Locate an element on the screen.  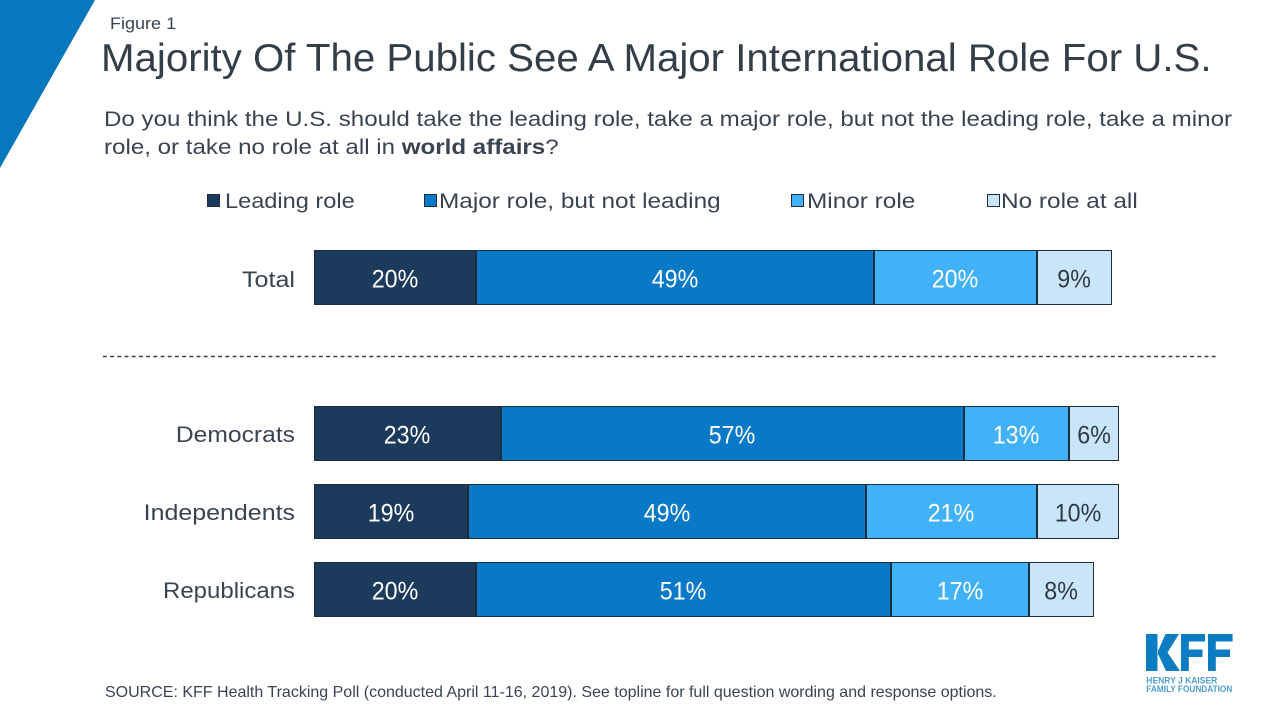
svg-text: FAMILY FOUNDATION is located at coordinates (1189, 689).